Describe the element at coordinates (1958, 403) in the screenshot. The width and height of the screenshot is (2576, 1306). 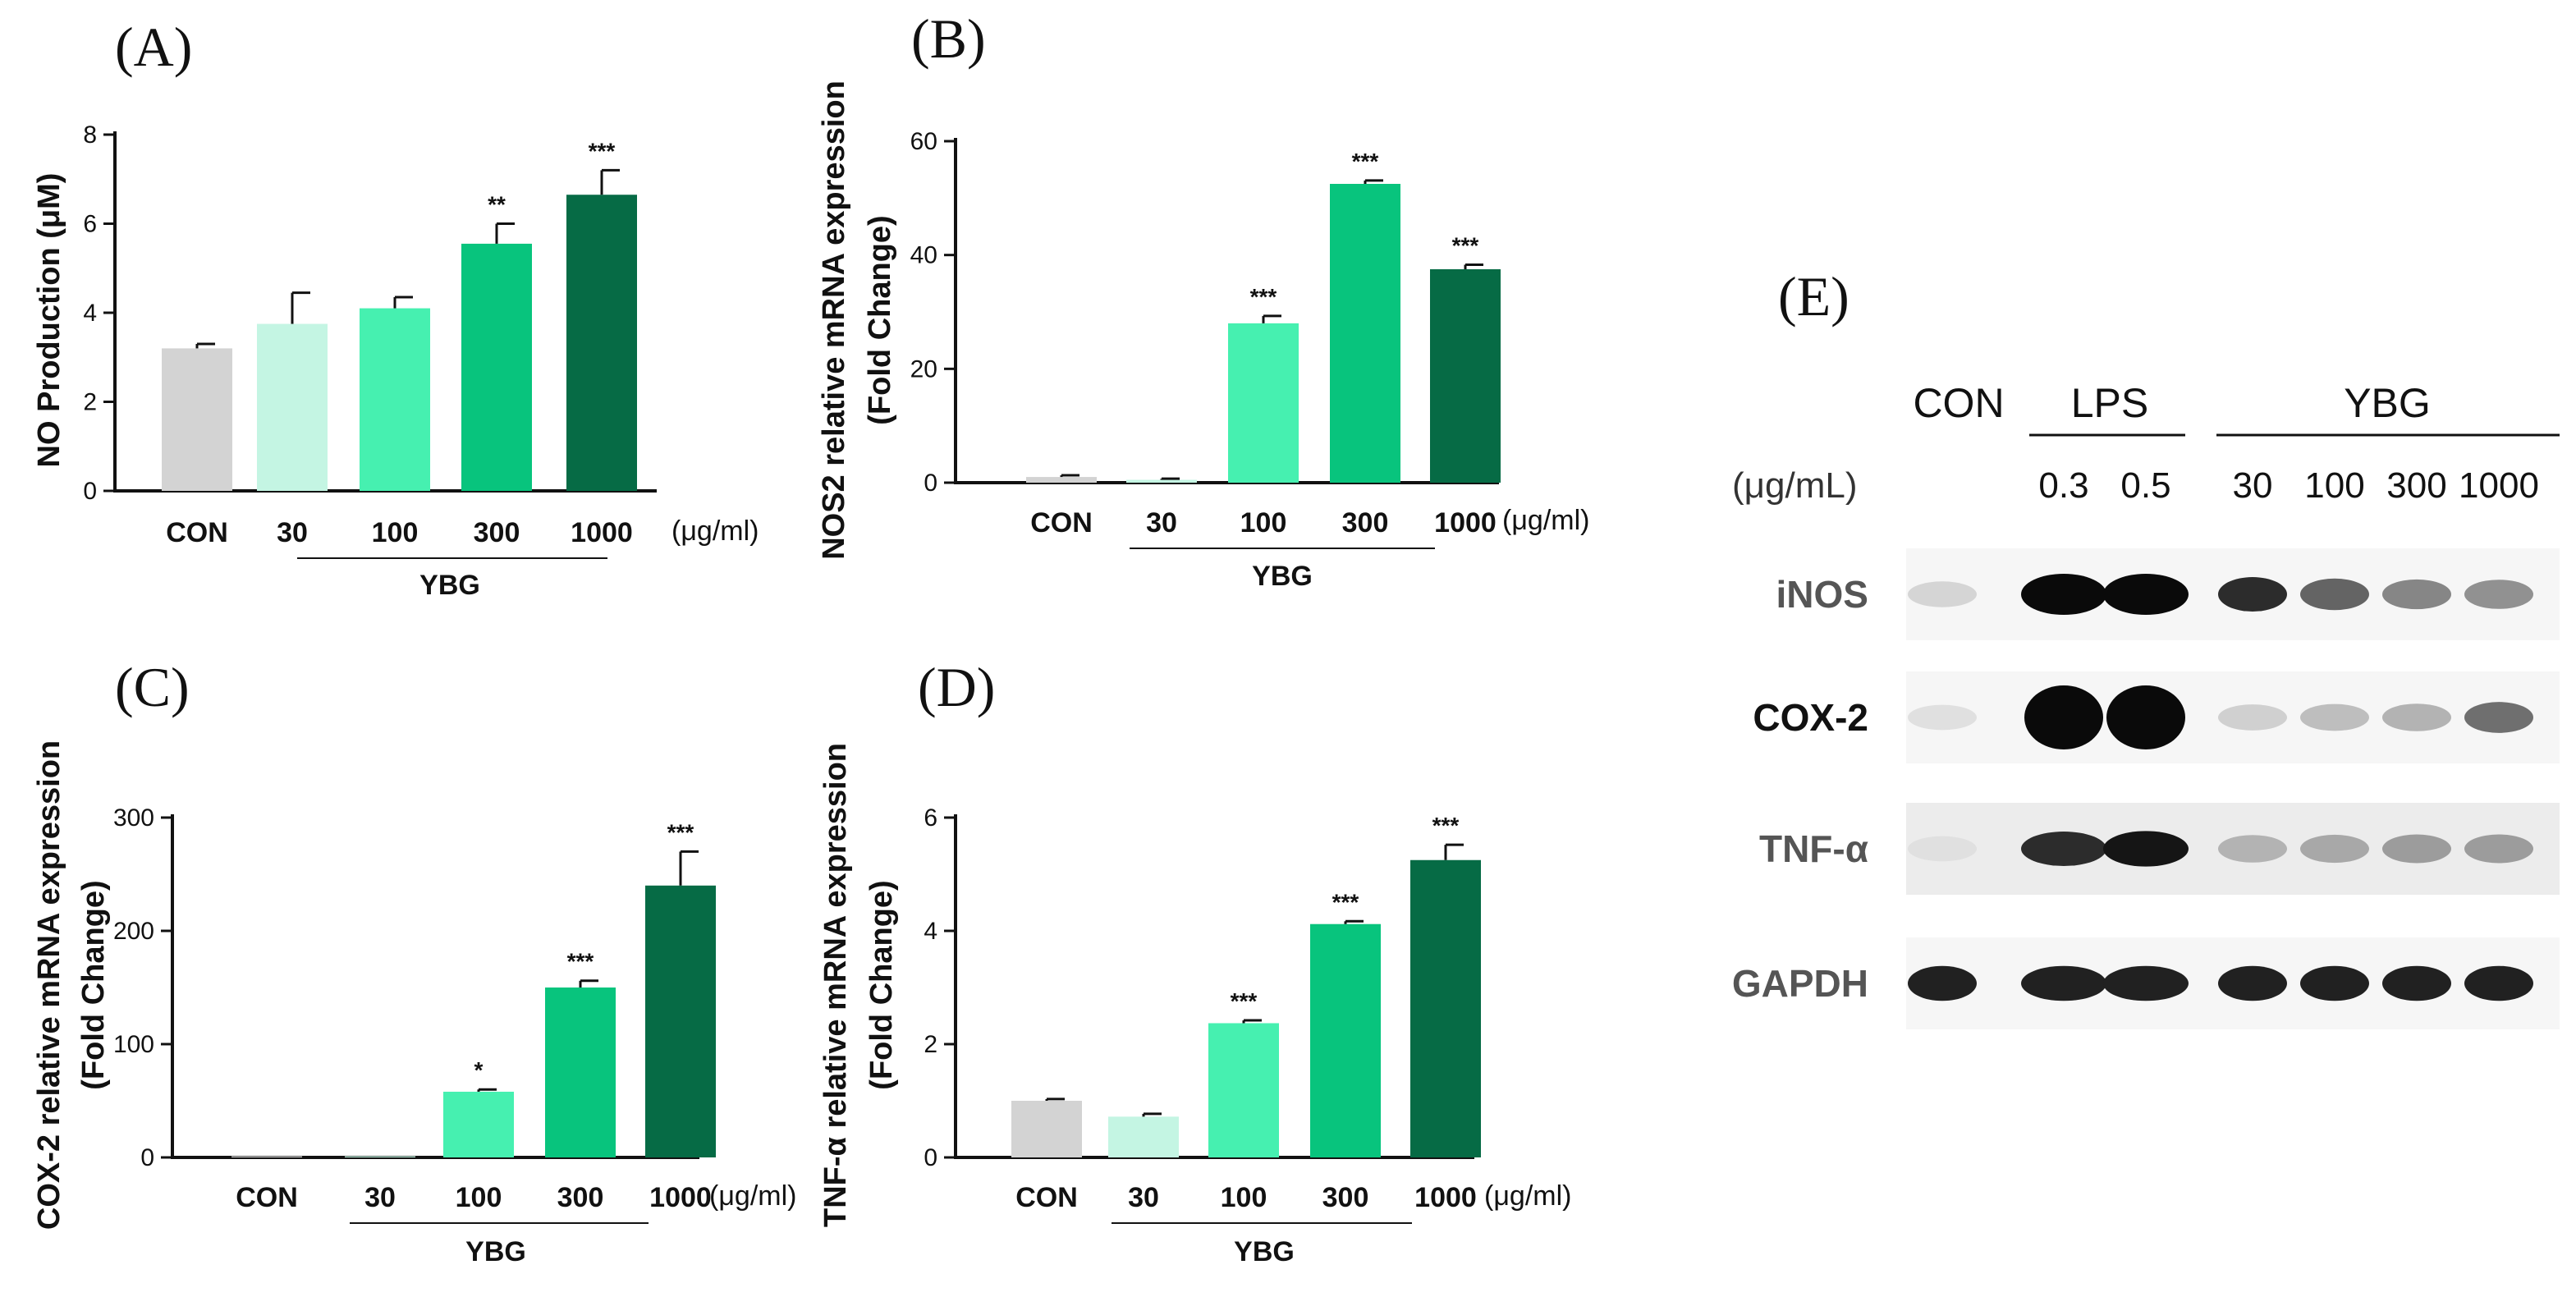
I see `wb-header-con: CON` at that location.